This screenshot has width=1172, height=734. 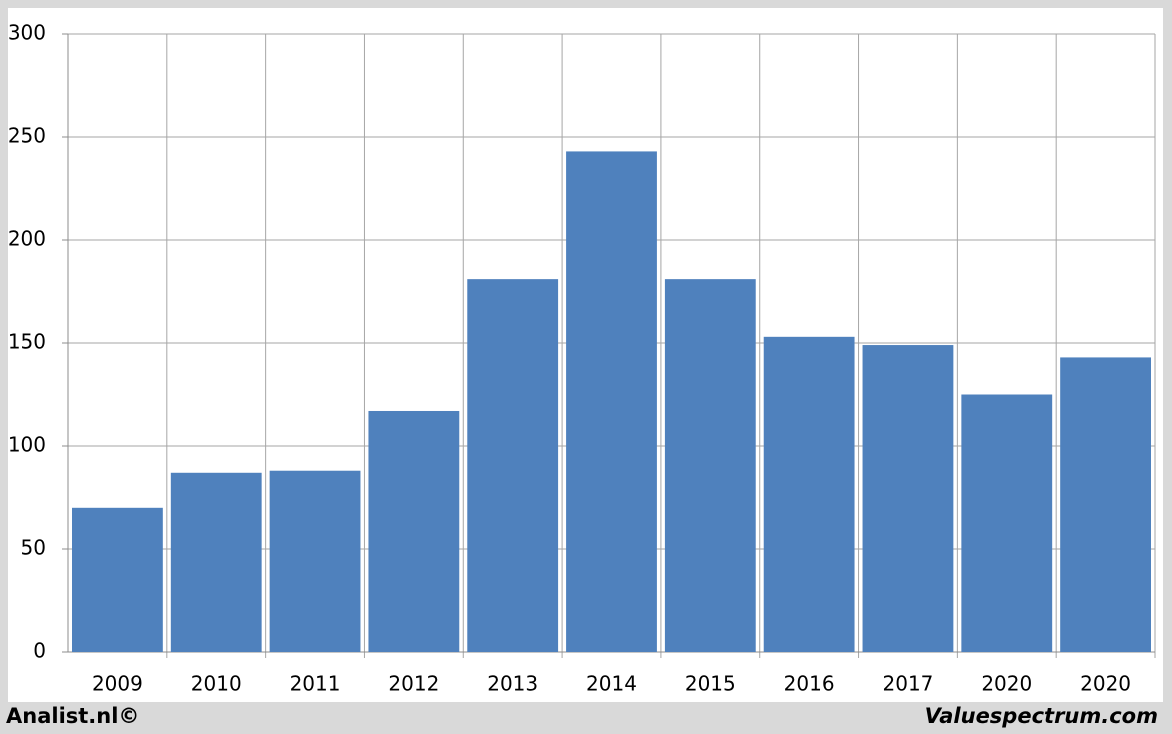 I want to click on source-left: Analist.nl©, so click(x=72, y=716).